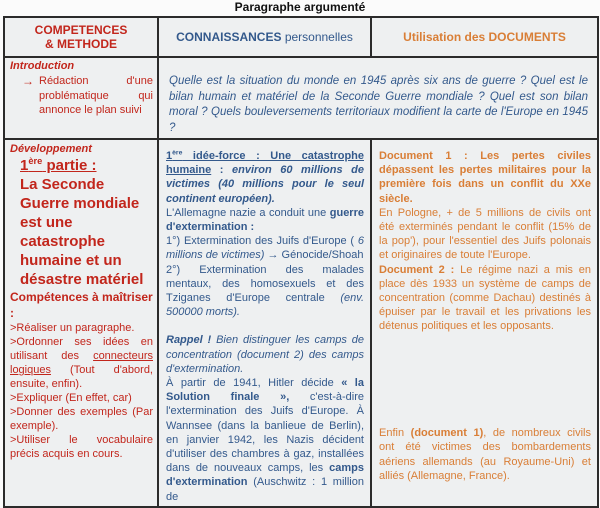 Image resolution: width=600 pixels, height=508 pixels. Describe the element at coordinates (317, 37) in the screenshot. I see `header-connaissances-regular: personnelles` at that location.